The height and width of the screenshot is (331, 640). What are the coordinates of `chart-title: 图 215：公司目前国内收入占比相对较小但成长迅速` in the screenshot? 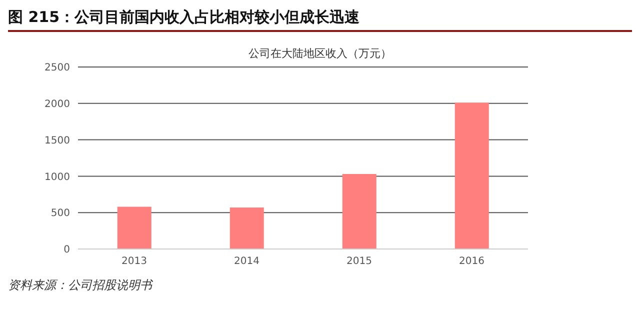 It's located at (320, 20).